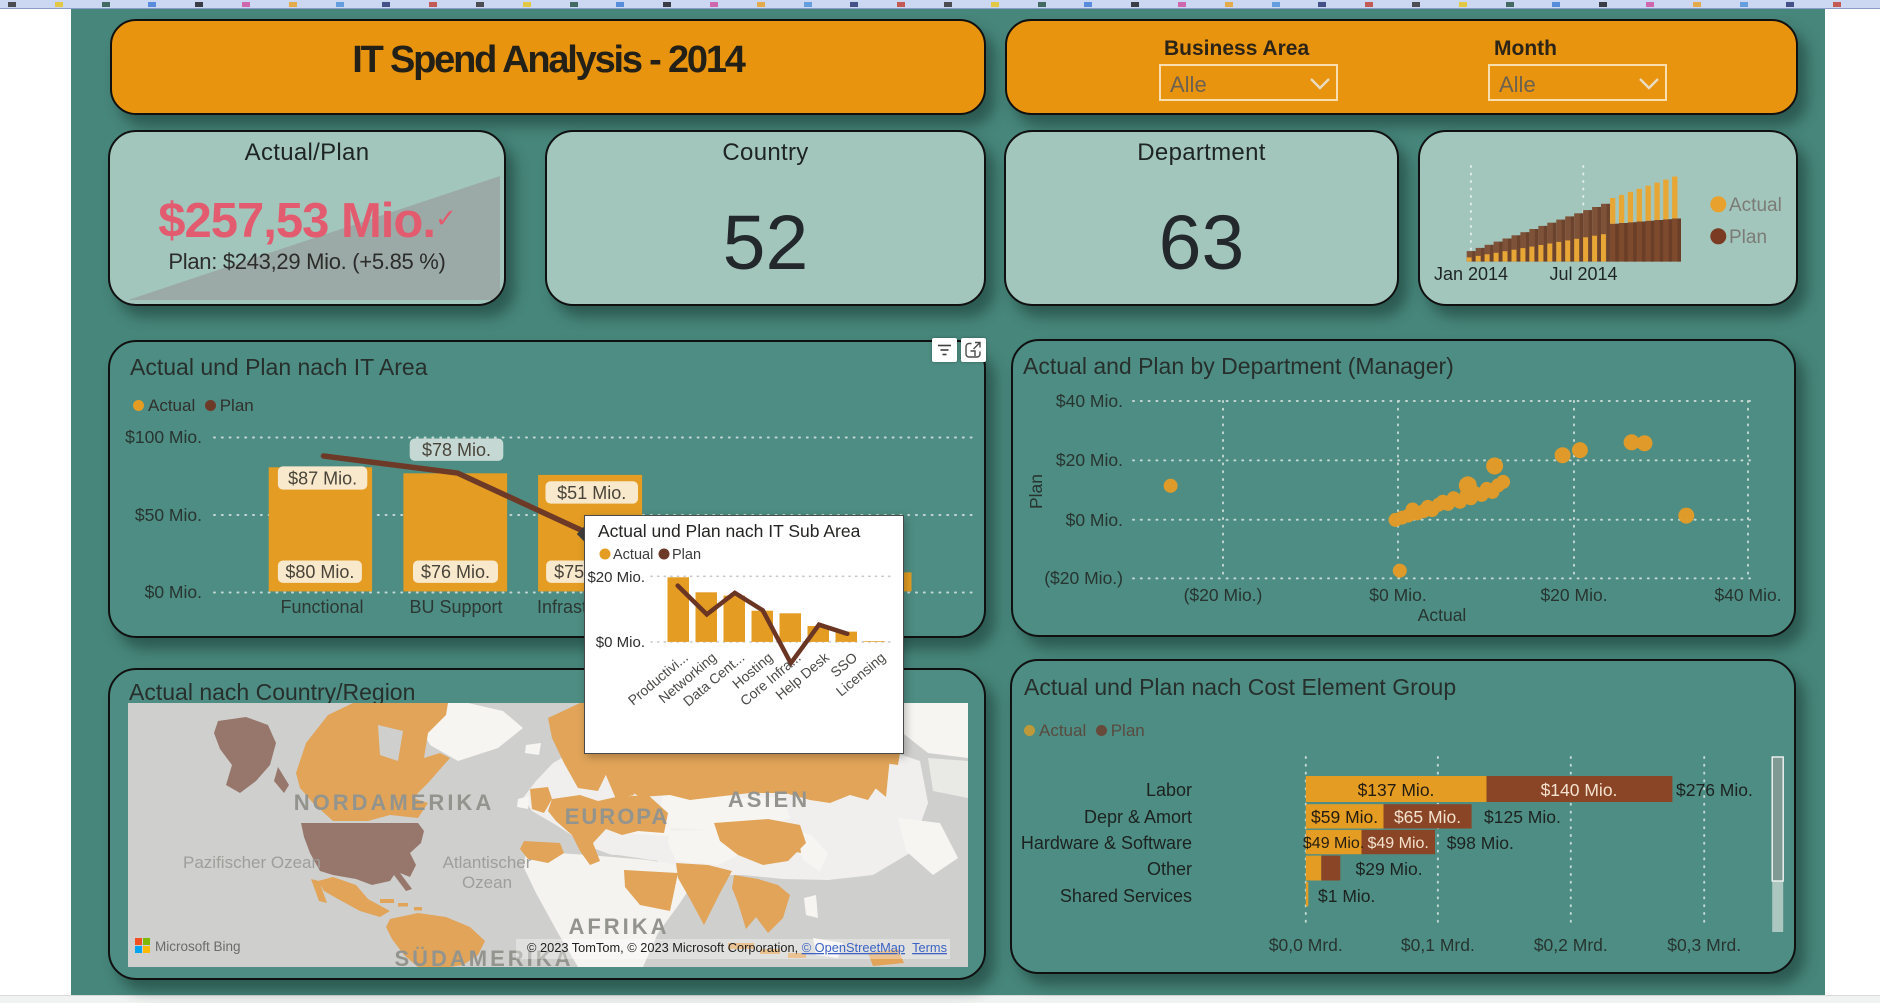 The height and width of the screenshot is (1003, 1880). Describe the element at coordinates (616, 577) in the screenshot. I see `svg-text: $20 Mio.` at that location.